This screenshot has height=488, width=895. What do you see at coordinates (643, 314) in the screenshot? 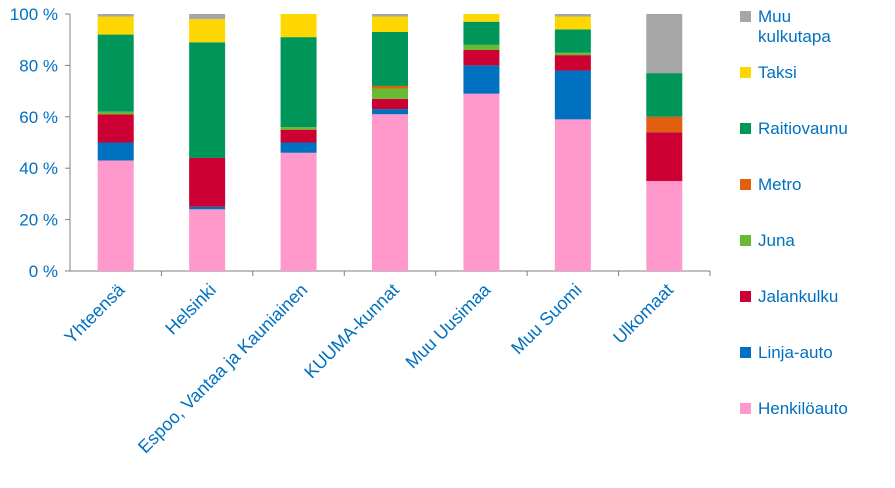
I see `x-tick-label: Ulkomaat` at bounding box center [643, 314].